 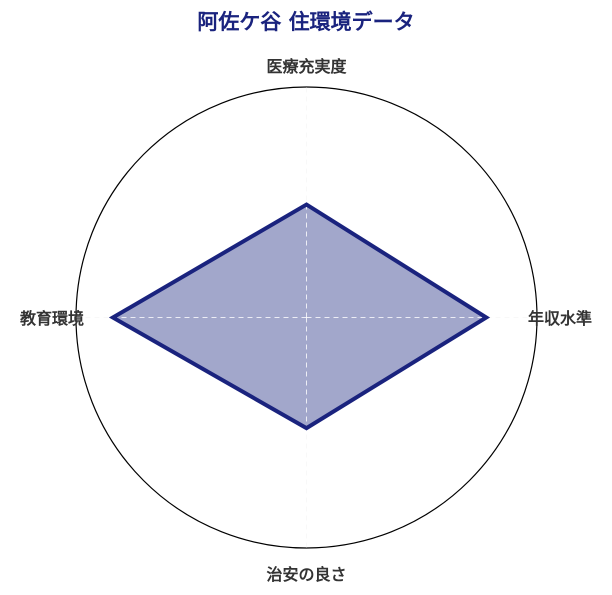 I want to click on axis-label: 年収水準, so click(x=560, y=318).